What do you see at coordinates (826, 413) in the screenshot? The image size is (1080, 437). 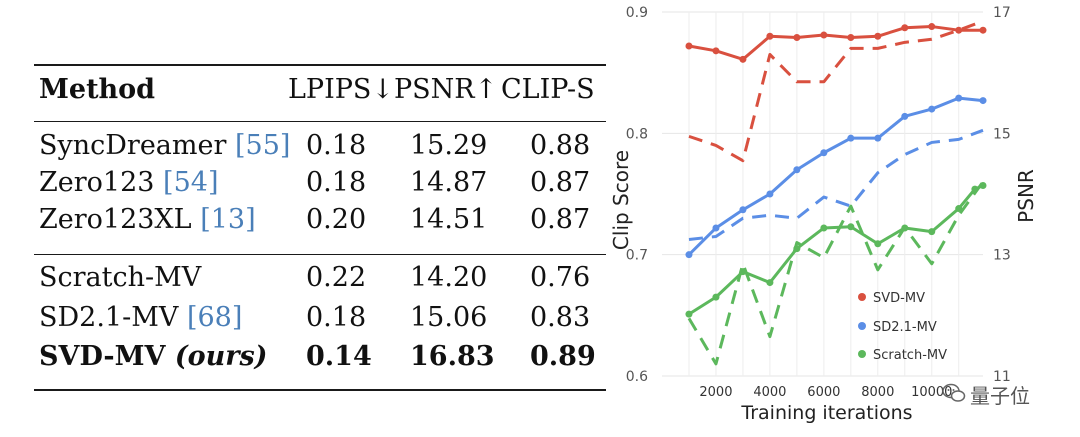 I see `x-axis-label: Training iterations` at bounding box center [826, 413].